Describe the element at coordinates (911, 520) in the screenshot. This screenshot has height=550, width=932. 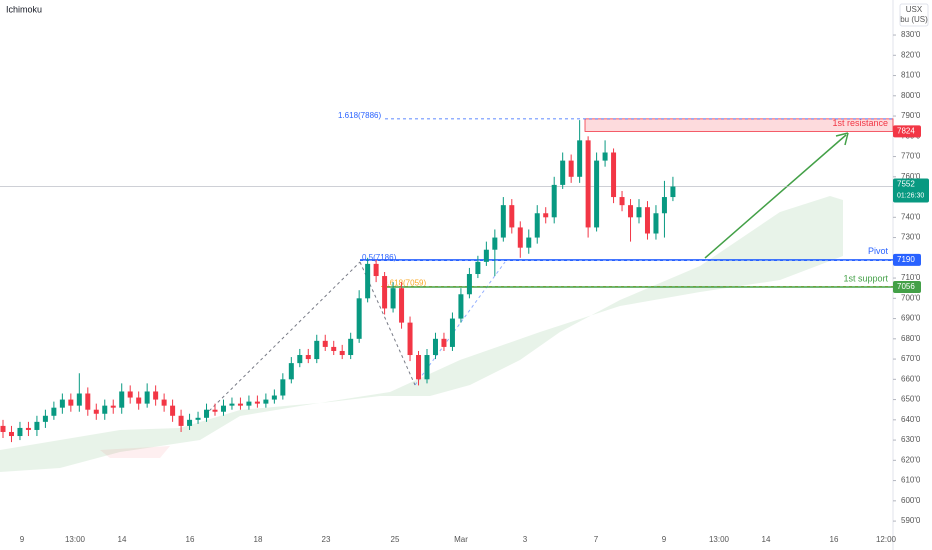
I see `y-tick-label: 590'0` at that location.